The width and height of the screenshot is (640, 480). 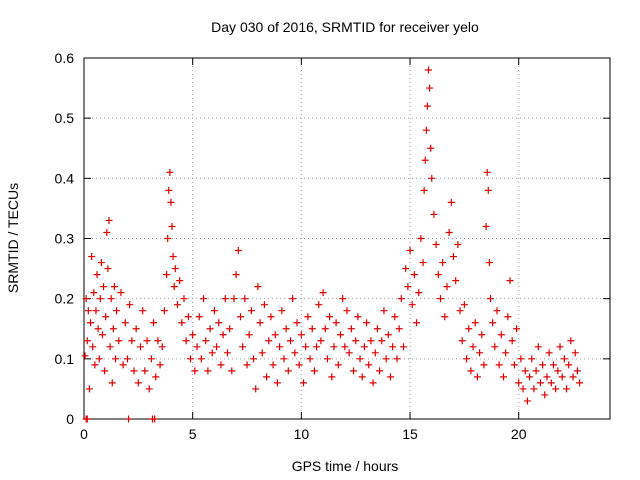 What do you see at coordinates (65, 299) in the screenshot?
I see `y-tick-label: 0.2` at bounding box center [65, 299].